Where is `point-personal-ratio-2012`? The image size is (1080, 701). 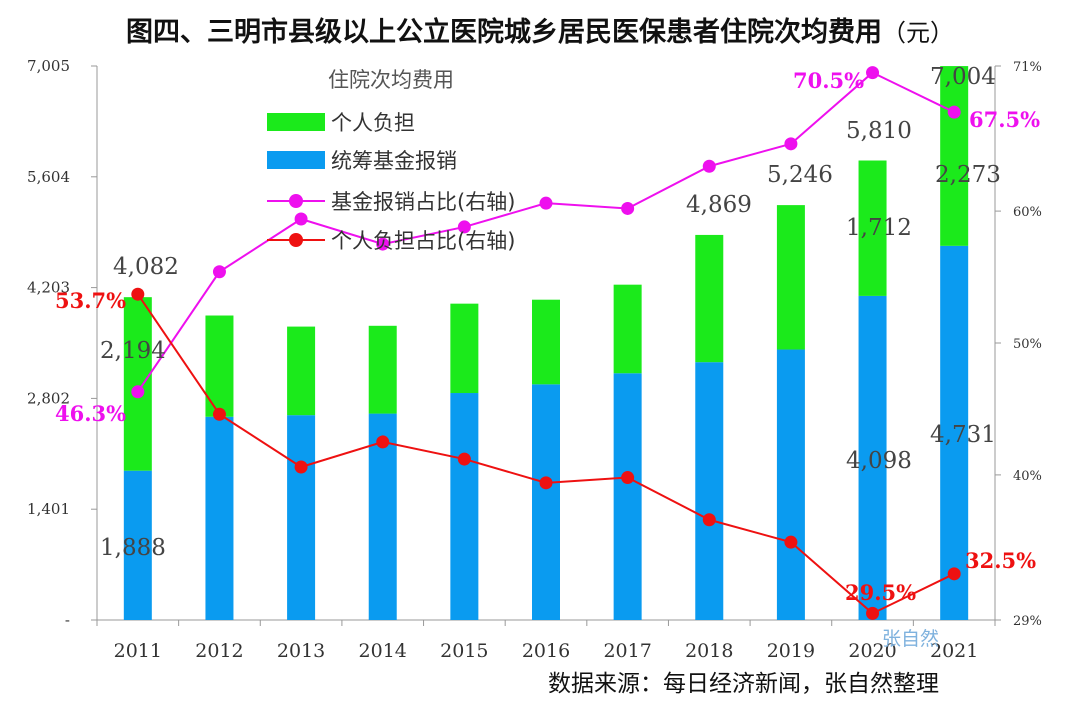 point-personal-ratio-2012 is located at coordinates (219, 414).